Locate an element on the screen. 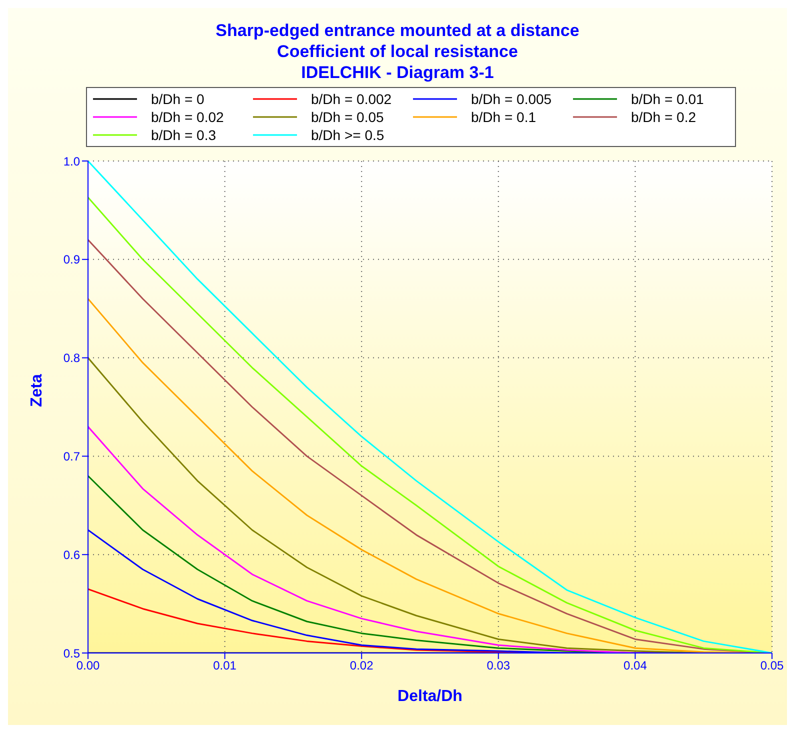 The height and width of the screenshot is (733, 795). legend-label: b/Dh = 0.3 is located at coordinates (183, 135).